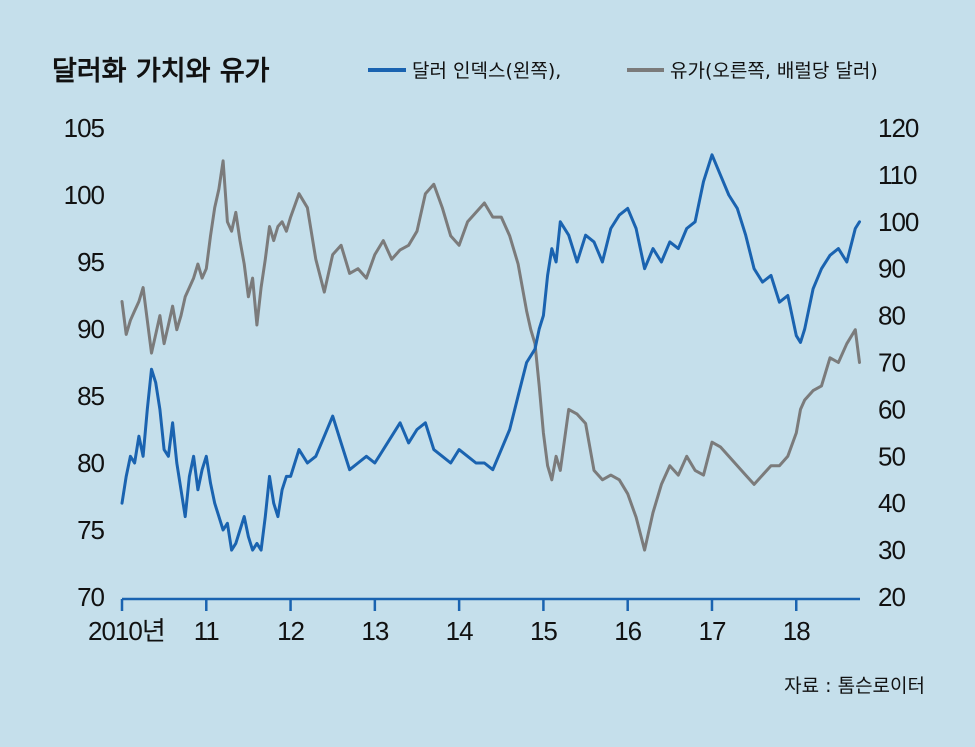 The width and height of the screenshot is (975, 747). I want to click on left-axis-ticks: 70 75 80 85 90 95 100 105, so click(85, 362).